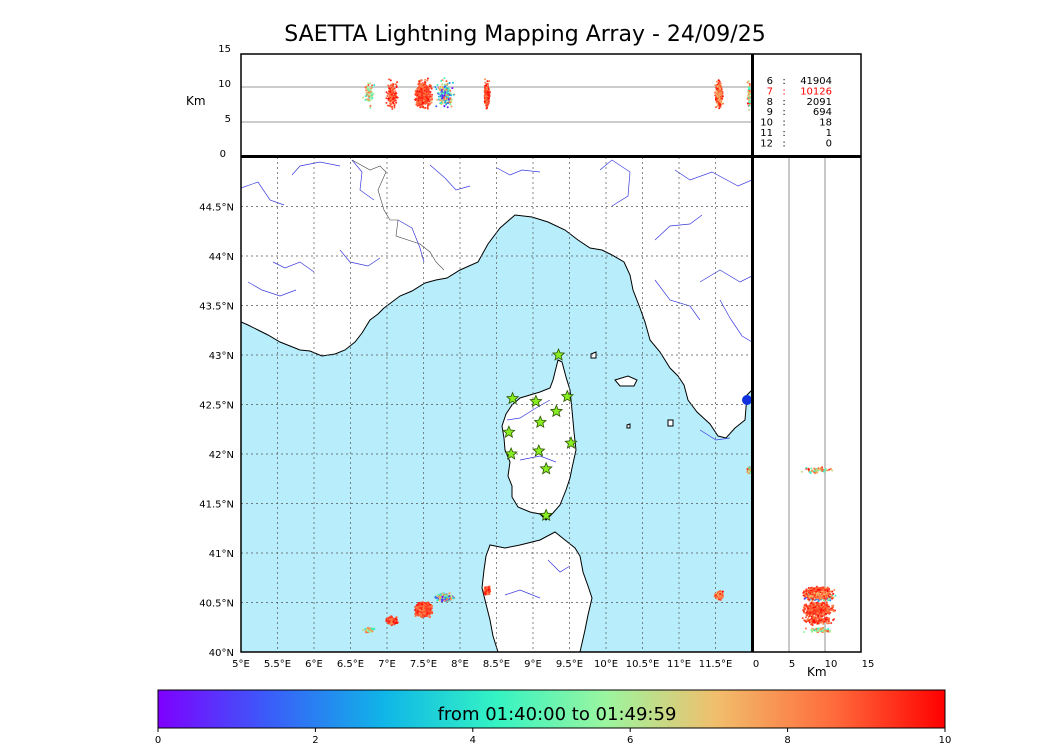 This screenshot has width=1050, height=750. Describe the element at coordinates (816, 91) in the screenshot. I see `station-count-value: 10126` at that location.